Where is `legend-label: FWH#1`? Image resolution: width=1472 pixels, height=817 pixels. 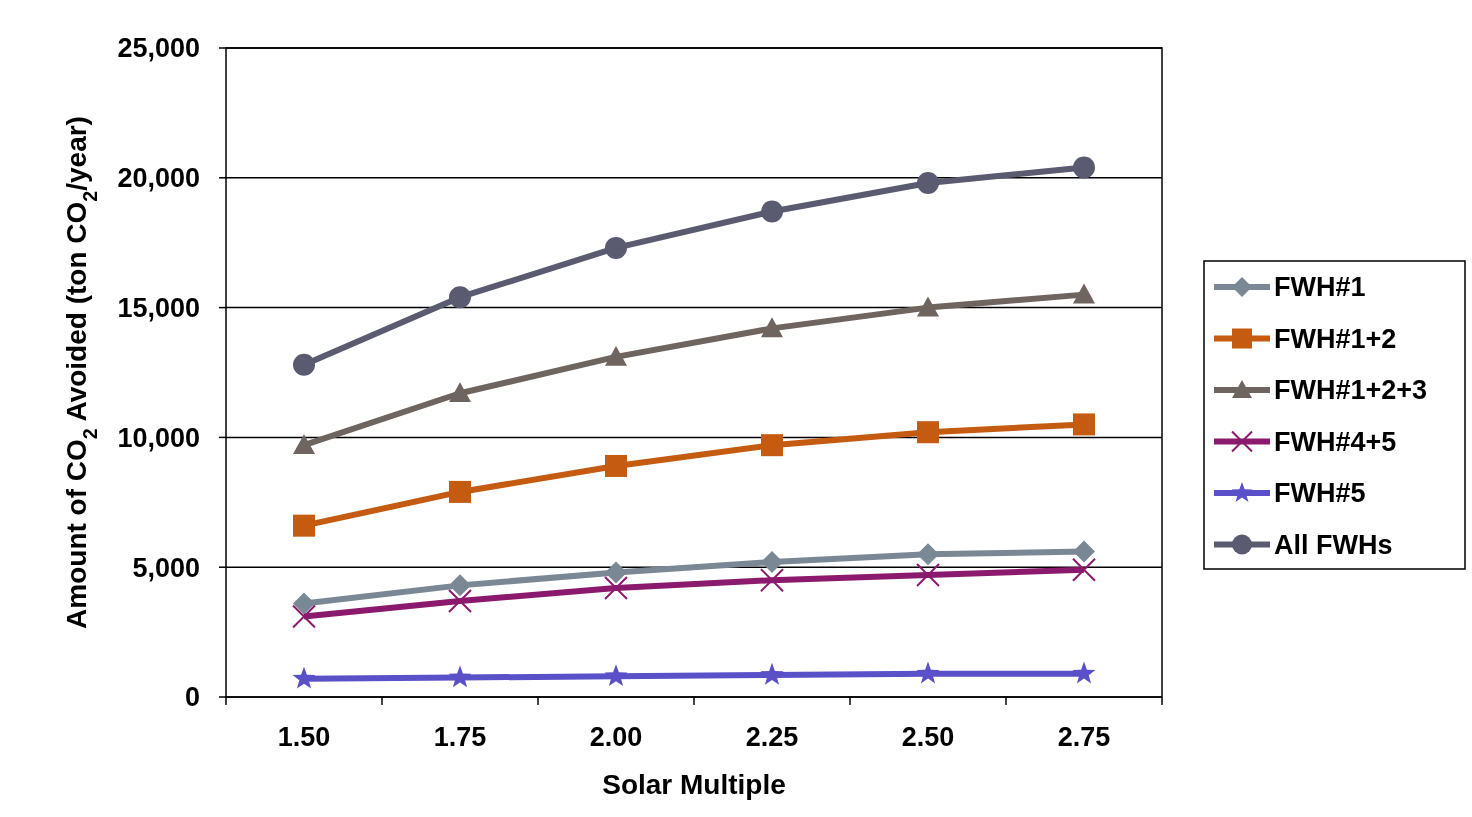
legend-label: FWH#1 is located at coordinates (1320, 287).